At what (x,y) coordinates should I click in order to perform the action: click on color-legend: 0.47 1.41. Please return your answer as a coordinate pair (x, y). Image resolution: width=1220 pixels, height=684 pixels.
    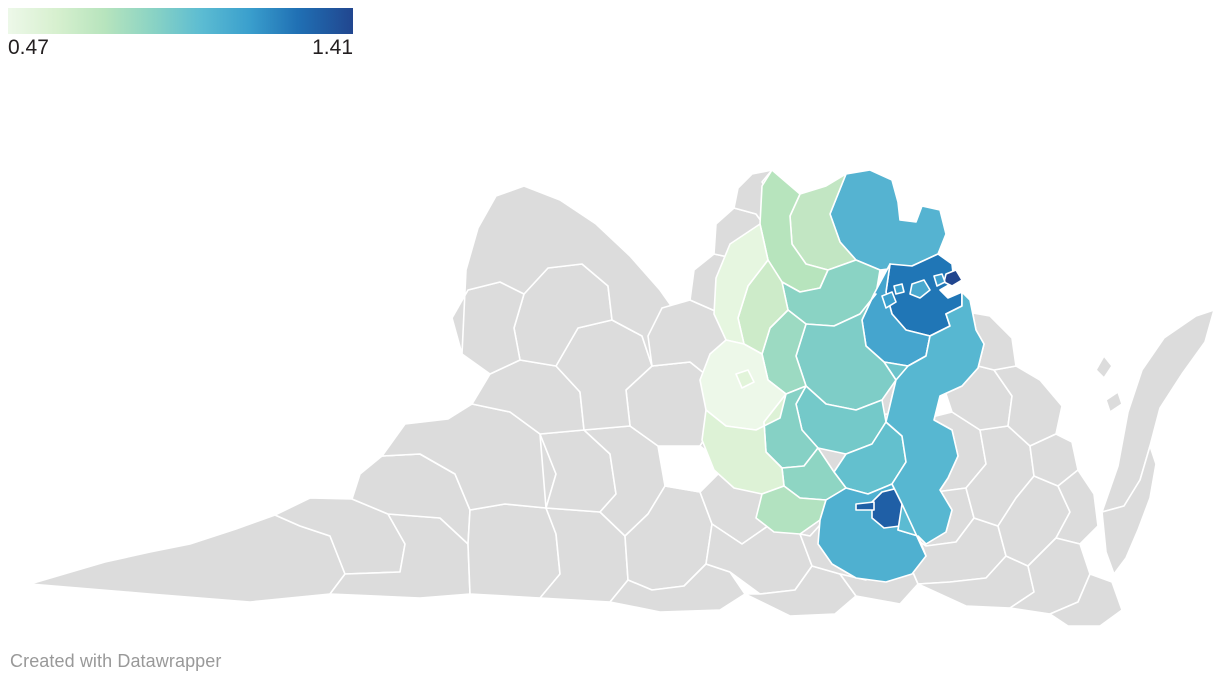
    Looking at the image, I should click on (180, 34).